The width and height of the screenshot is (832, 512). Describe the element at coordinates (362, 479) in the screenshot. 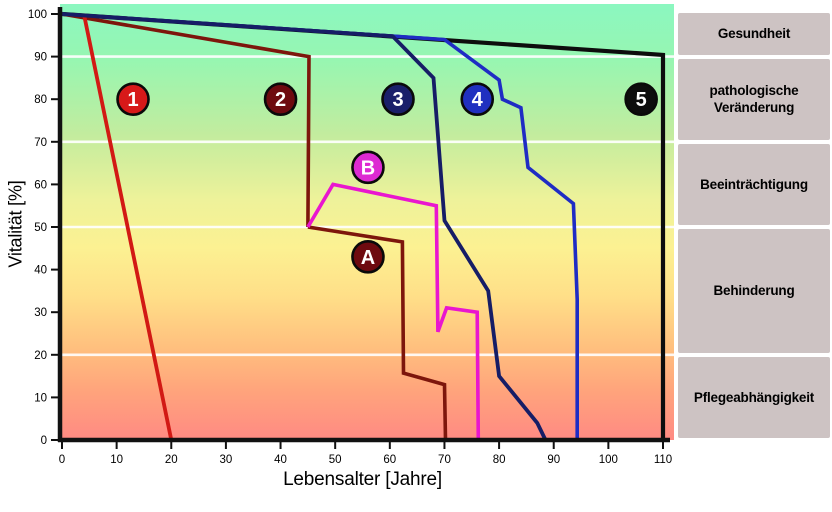

I see `x-axis-title: Lebensalter [Jahre]` at that location.